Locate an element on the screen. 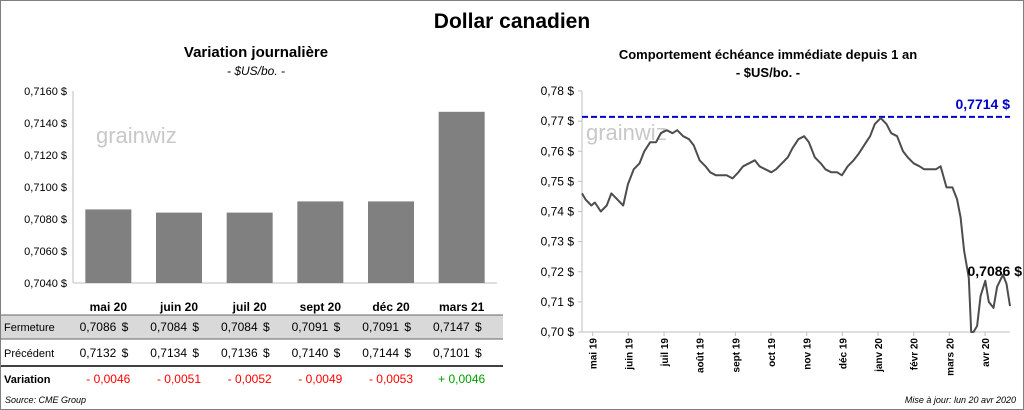 The height and width of the screenshot is (410, 1024). right-x-tick-label: janv 20 is located at coordinates (879, 355).